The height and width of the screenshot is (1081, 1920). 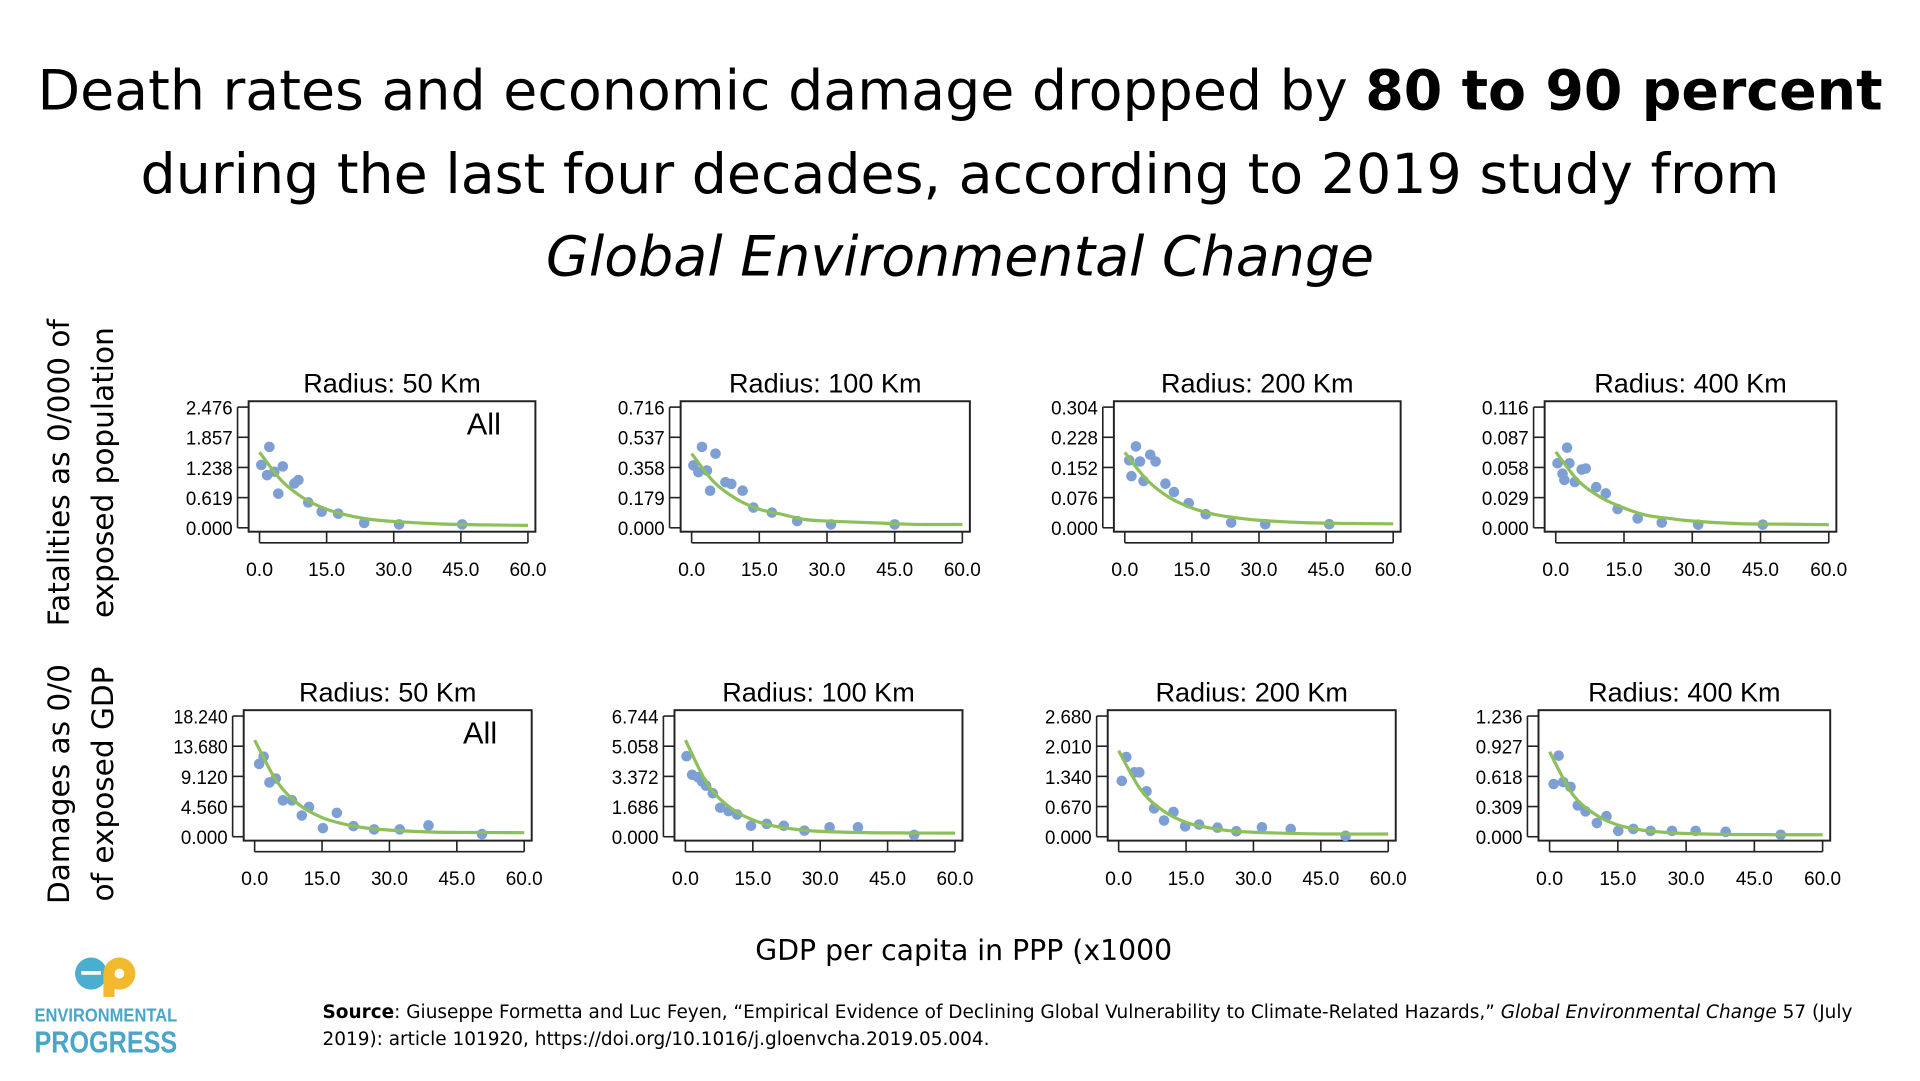 What do you see at coordinates (1074, 499) in the screenshot?
I see `y-tick-label: 0.076` at bounding box center [1074, 499].